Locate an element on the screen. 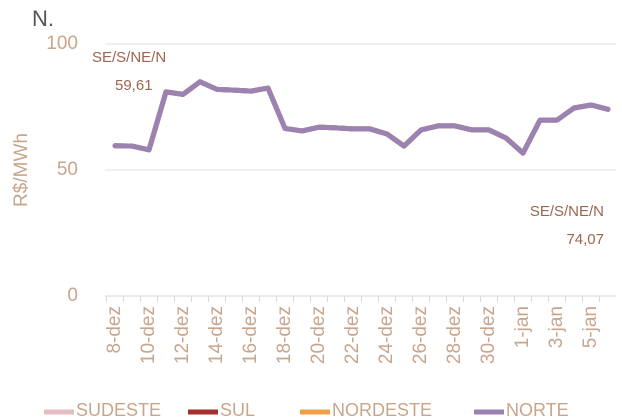  x-tick-label: 8-dez is located at coordinates (114, 330).